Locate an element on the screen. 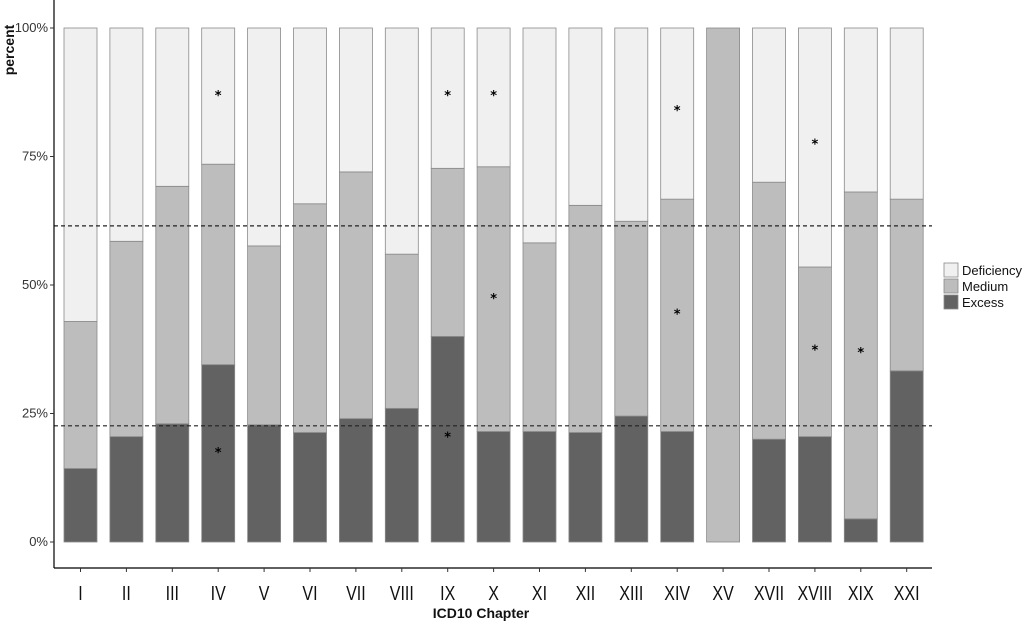 This screenshot has height=624, width=1024. y-tick-labels: 0% 25% 50% 75% 100% is located at coordinates (34, 284).